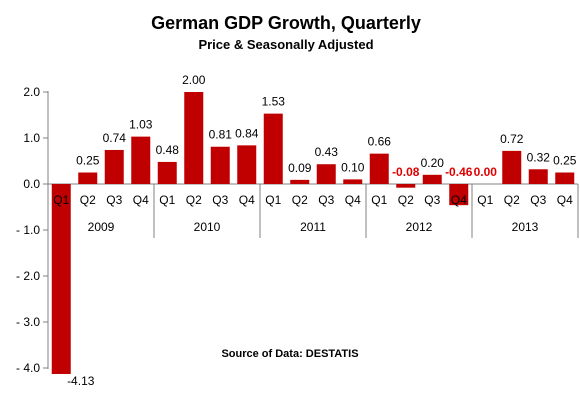 Image resolution: width=580 pixels, height=408 pixels. What do you see at coordinates (28, 322) in the screenshot?
I see `y-tick-label: - 3.0` at bounding box center [28, 322].